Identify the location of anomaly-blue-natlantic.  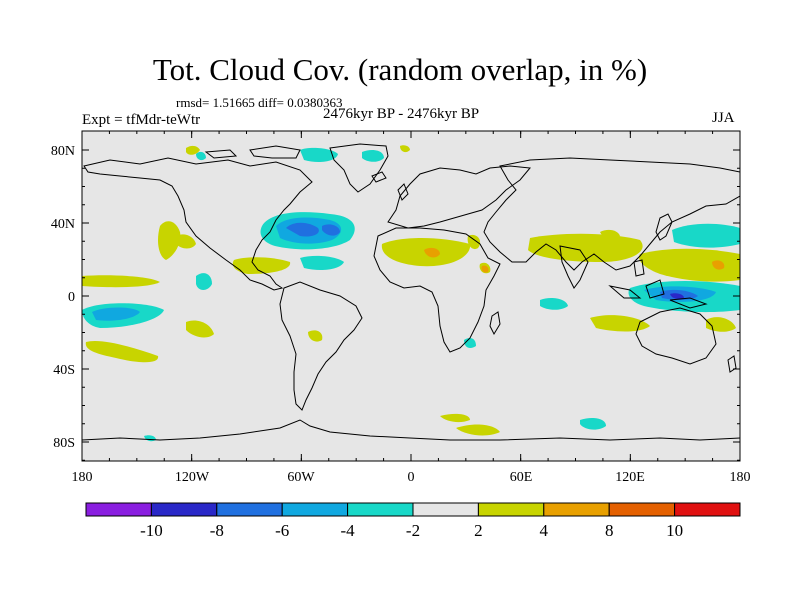
(313, 229).